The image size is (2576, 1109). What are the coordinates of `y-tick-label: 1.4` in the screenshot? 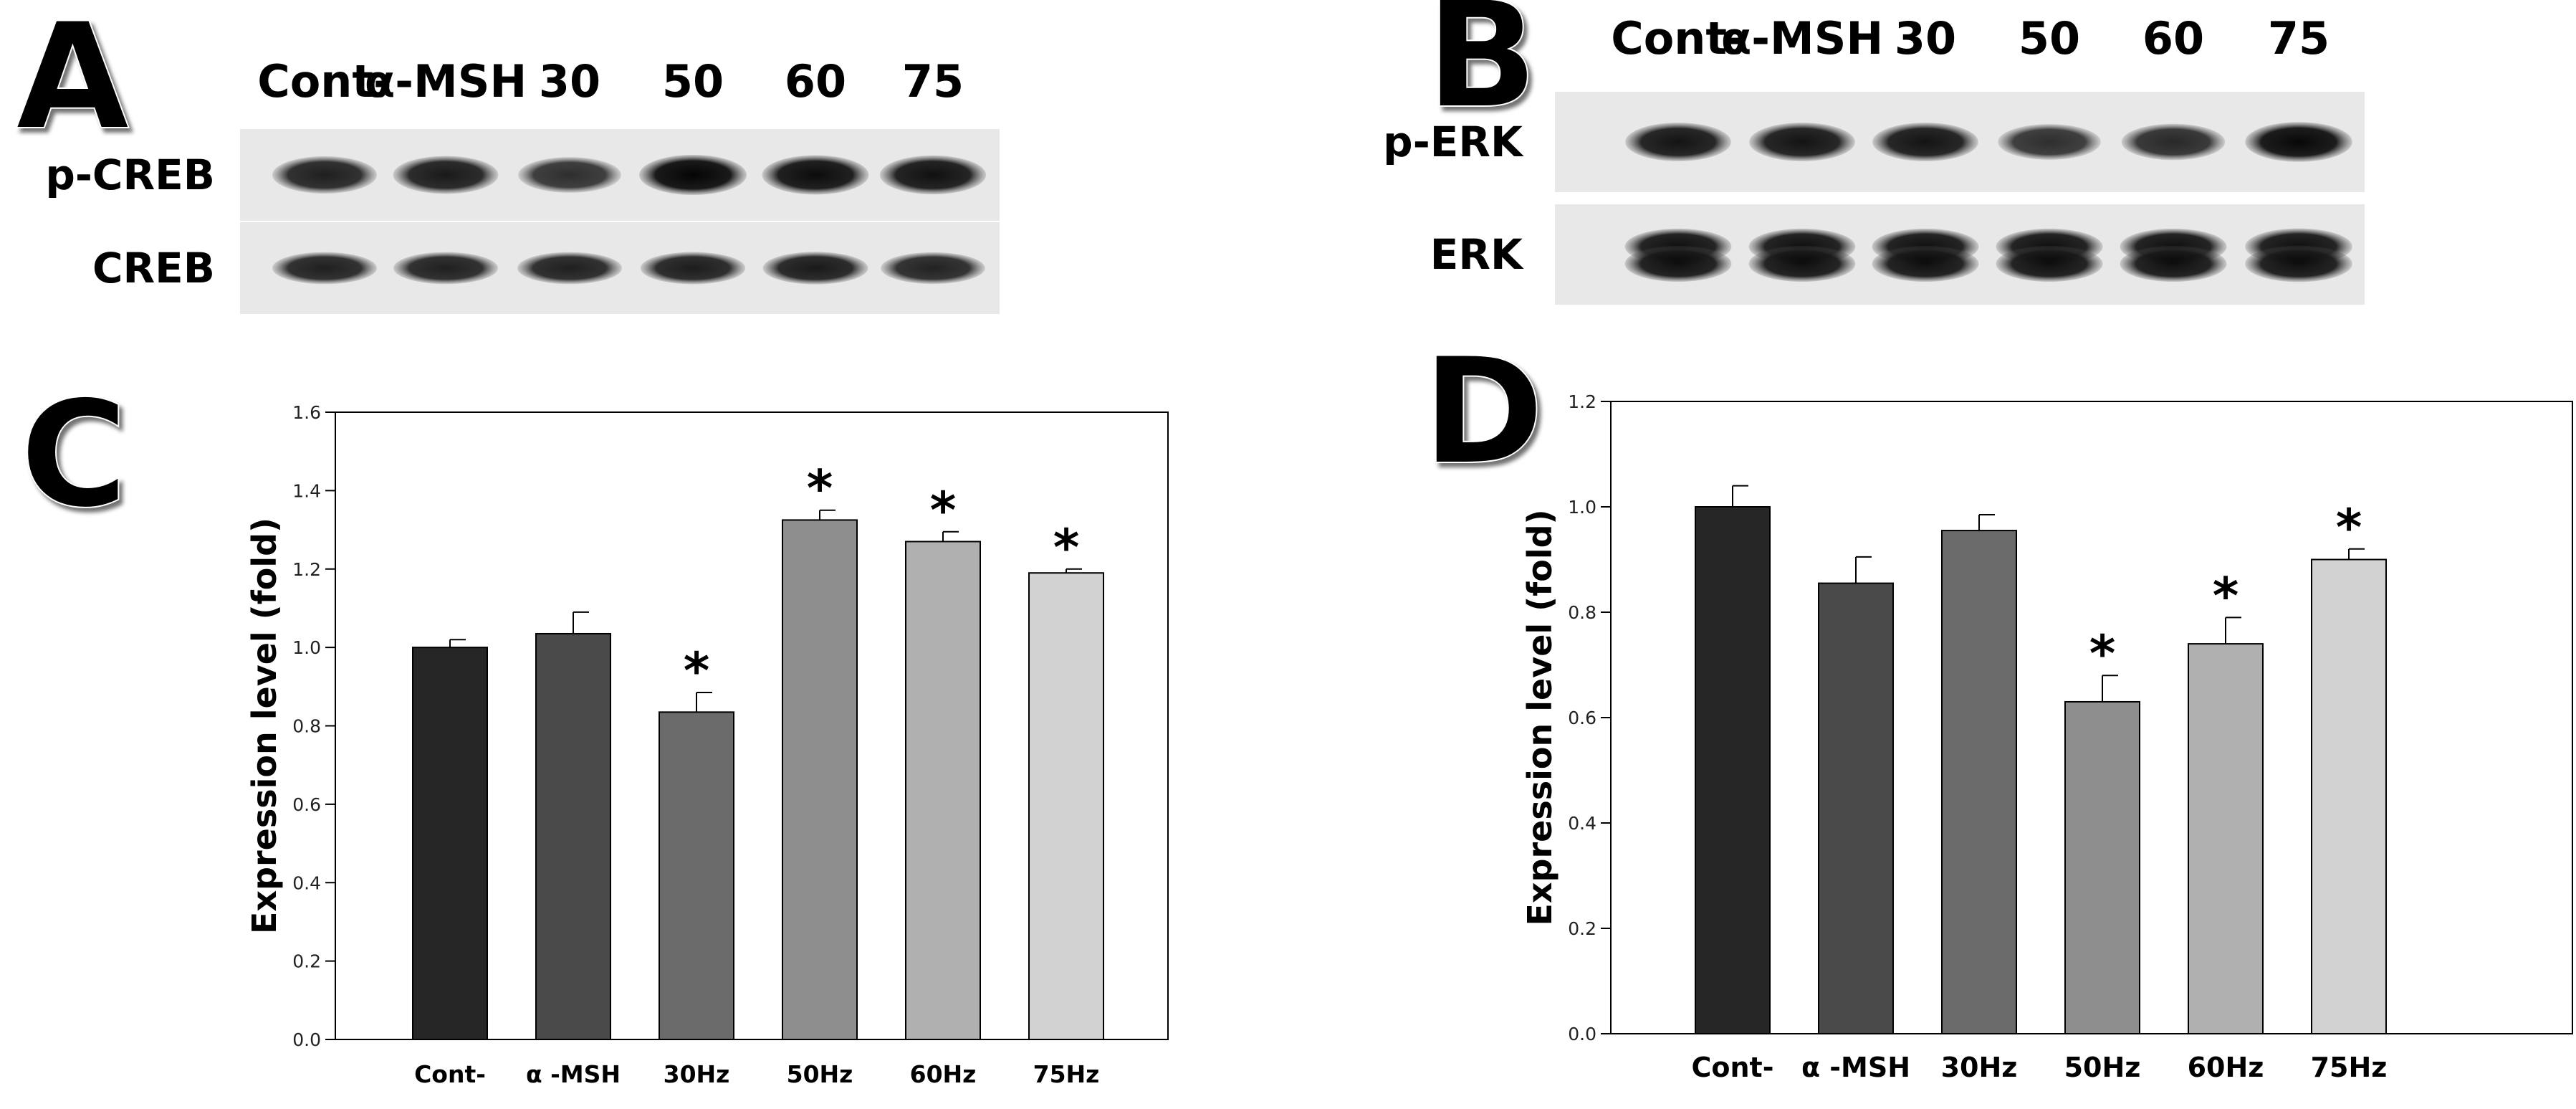 It's located at (306, 490).